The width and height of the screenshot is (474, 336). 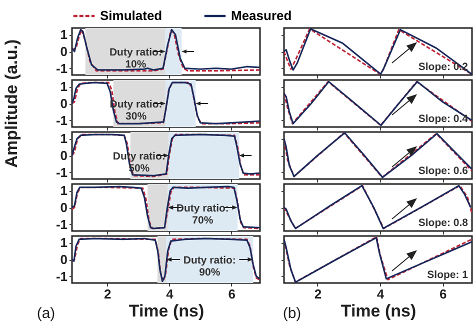 I want to click on text: (a), so click(x=46, y=313).